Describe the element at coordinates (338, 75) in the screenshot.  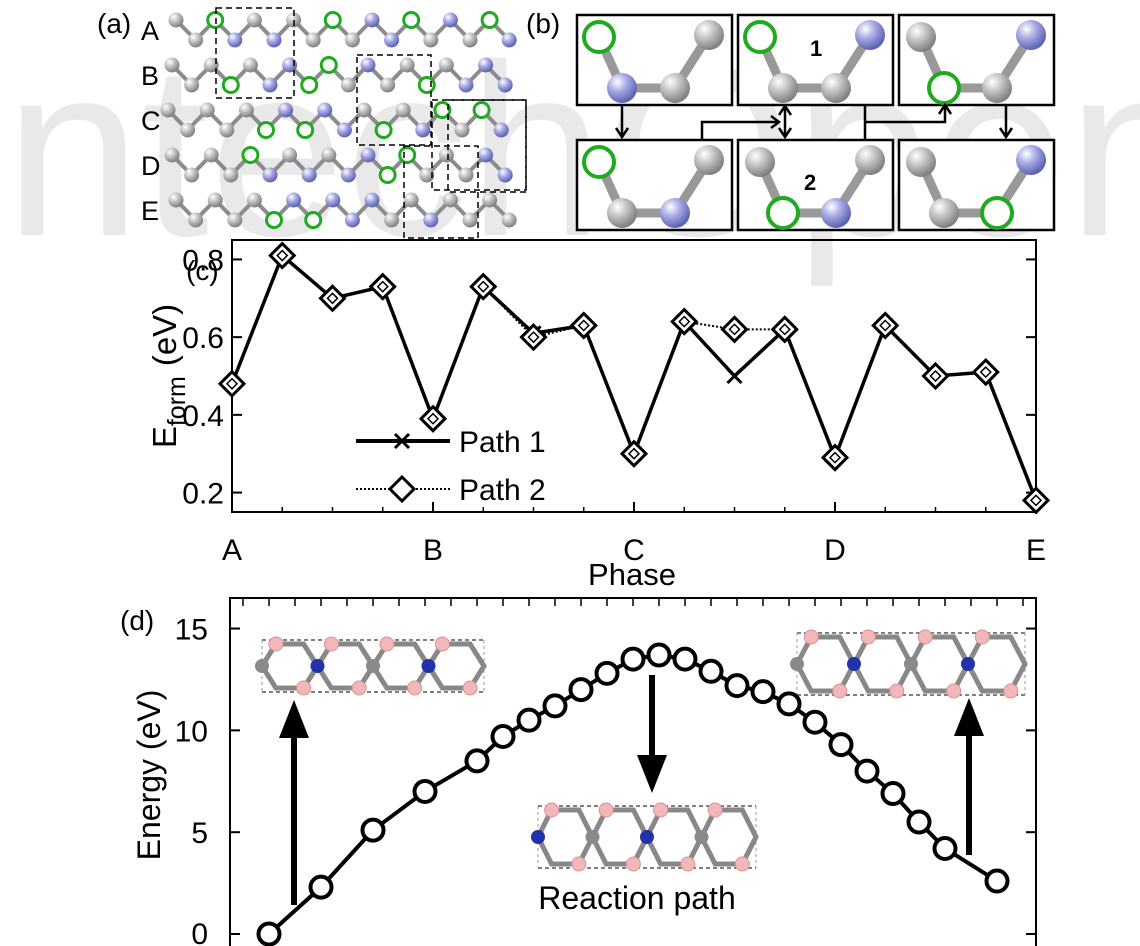
I see `panel-a-chain-row-B` at that location.